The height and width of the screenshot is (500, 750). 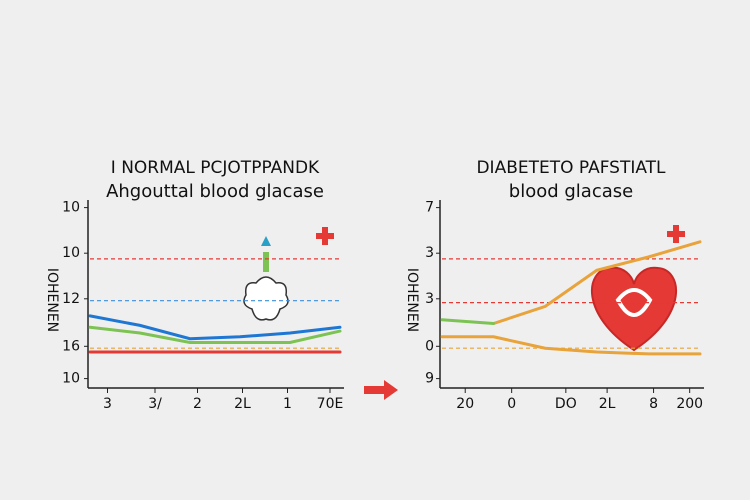 I want to click on chart-subtitle: blood glacase, so click(x=571, y=191).